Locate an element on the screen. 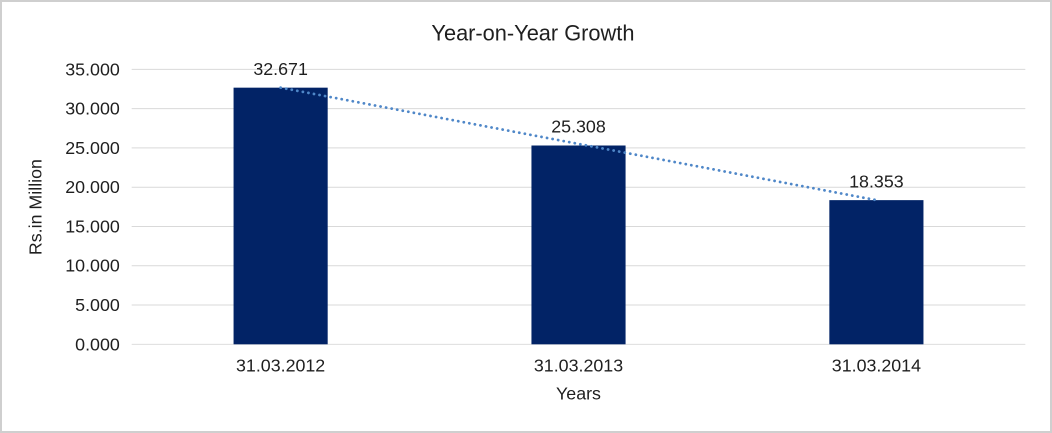 This screenshot has width=1052, height=433. x-tick-label: 31.03.2013 is located at coordinates (578, 366).